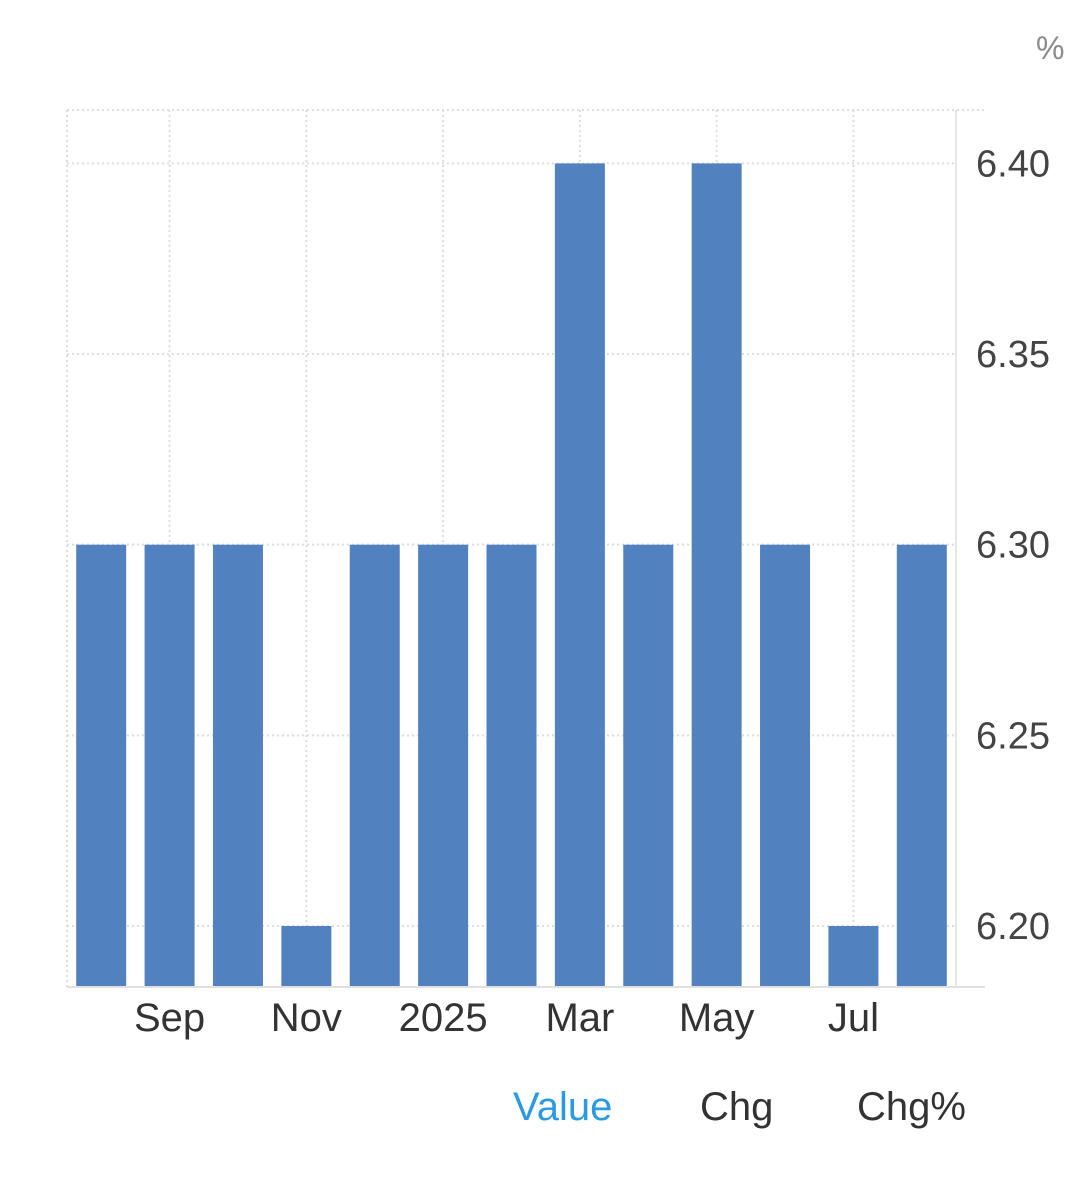 This screenshot has width=1089, height=1200. Describe the element at coordinates (737, 1107) in the screenshot. I see `tab-chg: Chg` at that location.